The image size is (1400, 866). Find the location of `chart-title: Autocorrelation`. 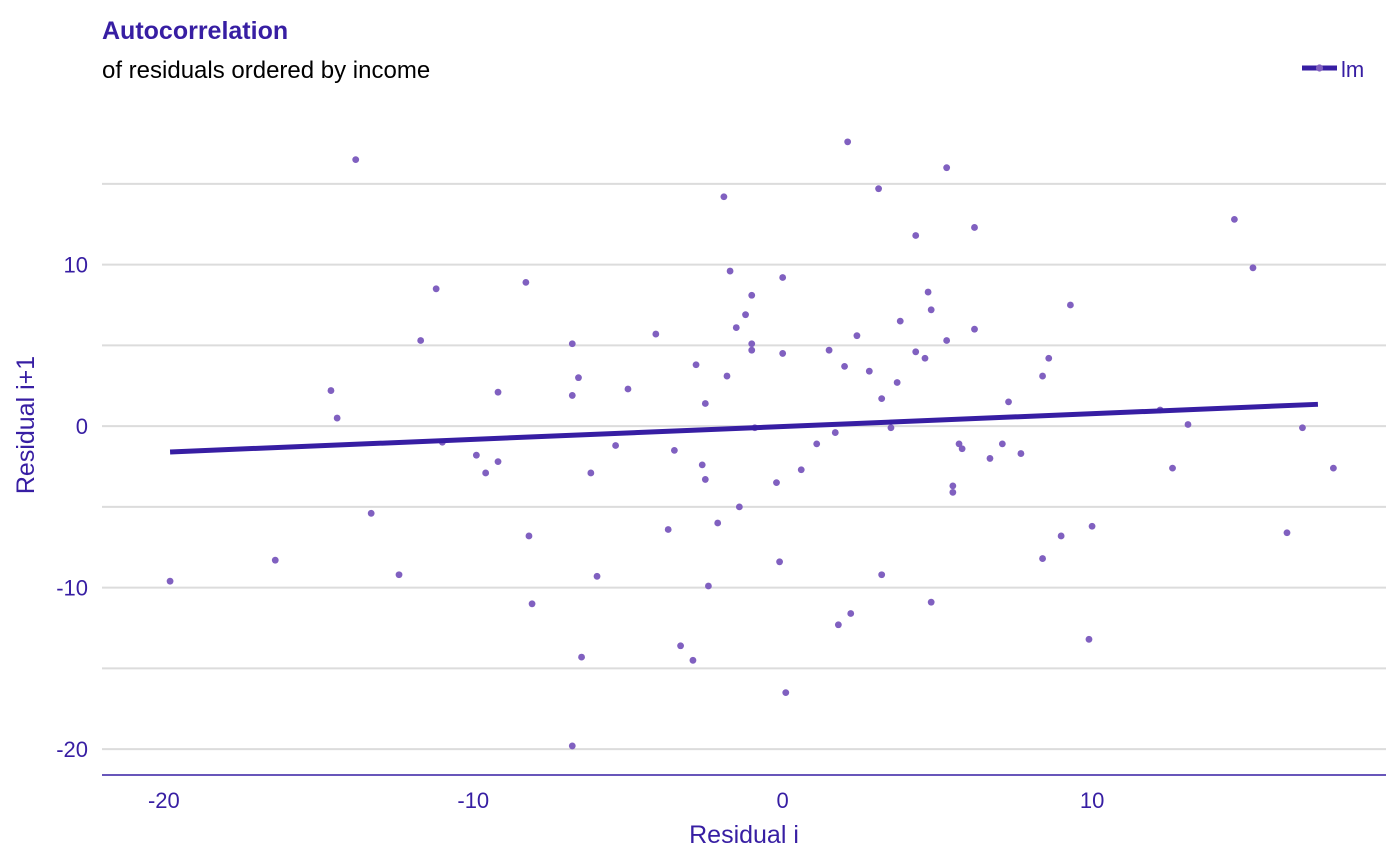

chart-title: Autocorrelation is located at coordinates (195, 31).